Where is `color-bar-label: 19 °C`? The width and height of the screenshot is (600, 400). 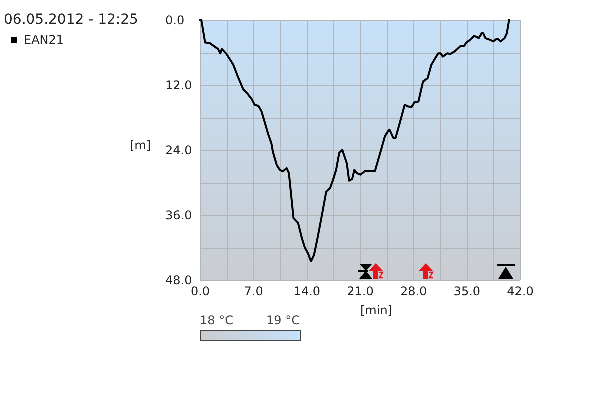
color-bar-label: 19 °C is located at coordinates (283, 320).